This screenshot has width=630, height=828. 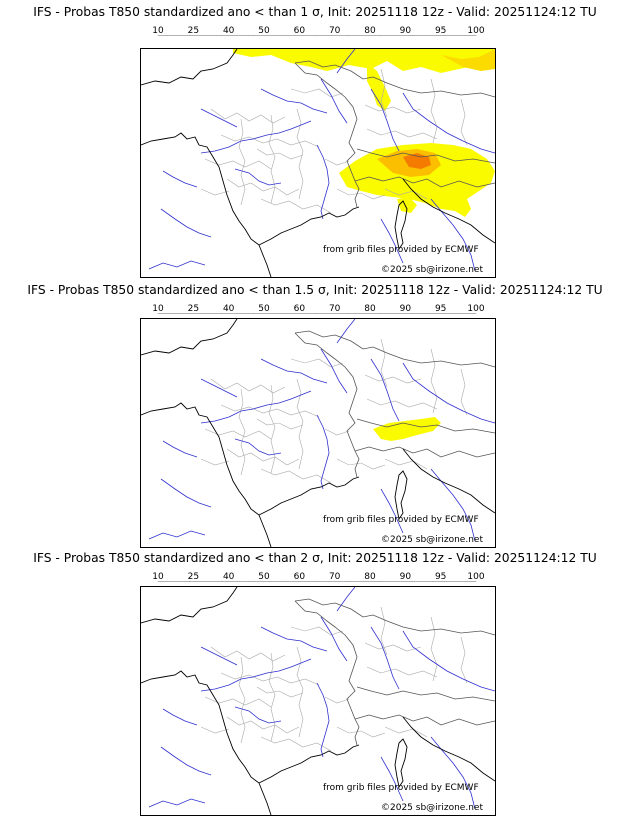 I want to click on prob-area-alps, so click(x=407, y=429).